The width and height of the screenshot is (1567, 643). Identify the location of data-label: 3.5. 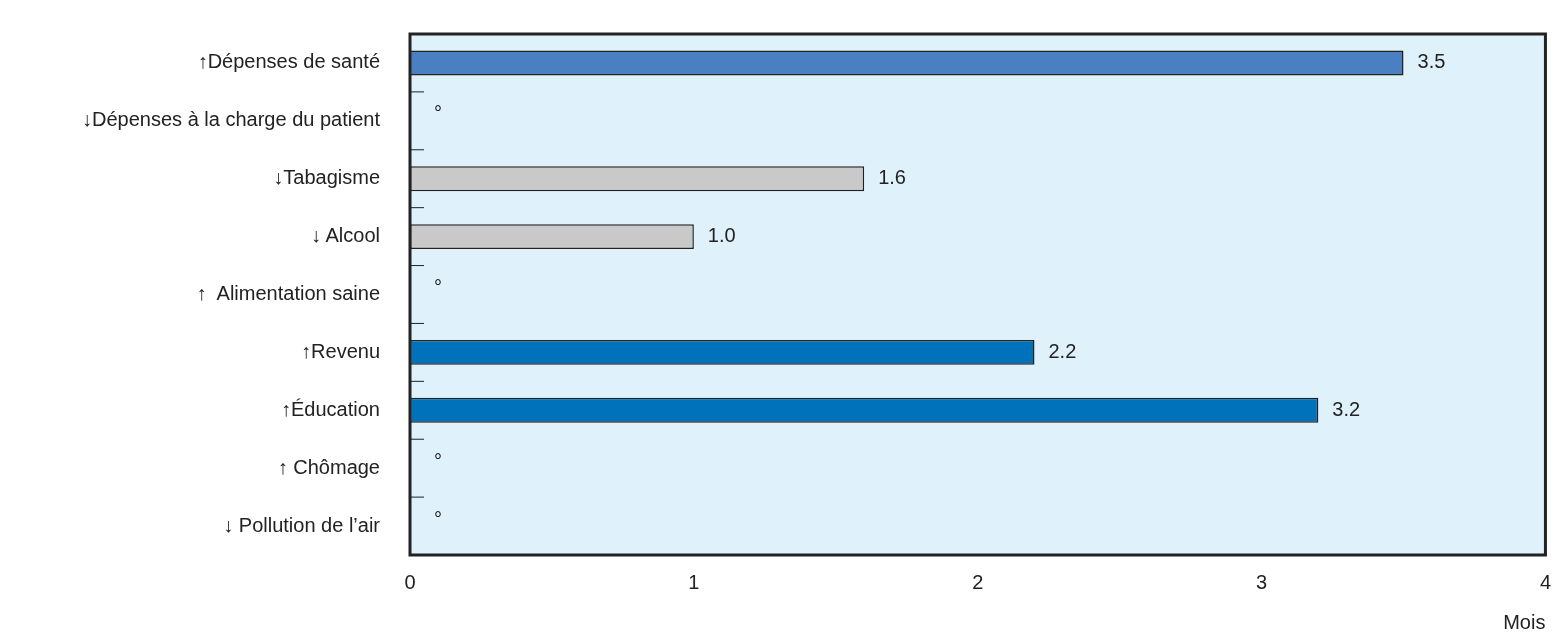
(1431, 61).